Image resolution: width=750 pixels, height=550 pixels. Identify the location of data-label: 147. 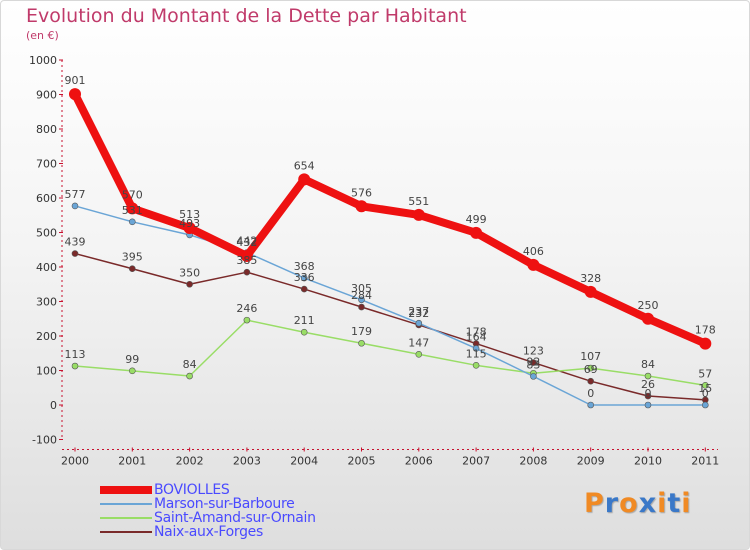
(418, 342).